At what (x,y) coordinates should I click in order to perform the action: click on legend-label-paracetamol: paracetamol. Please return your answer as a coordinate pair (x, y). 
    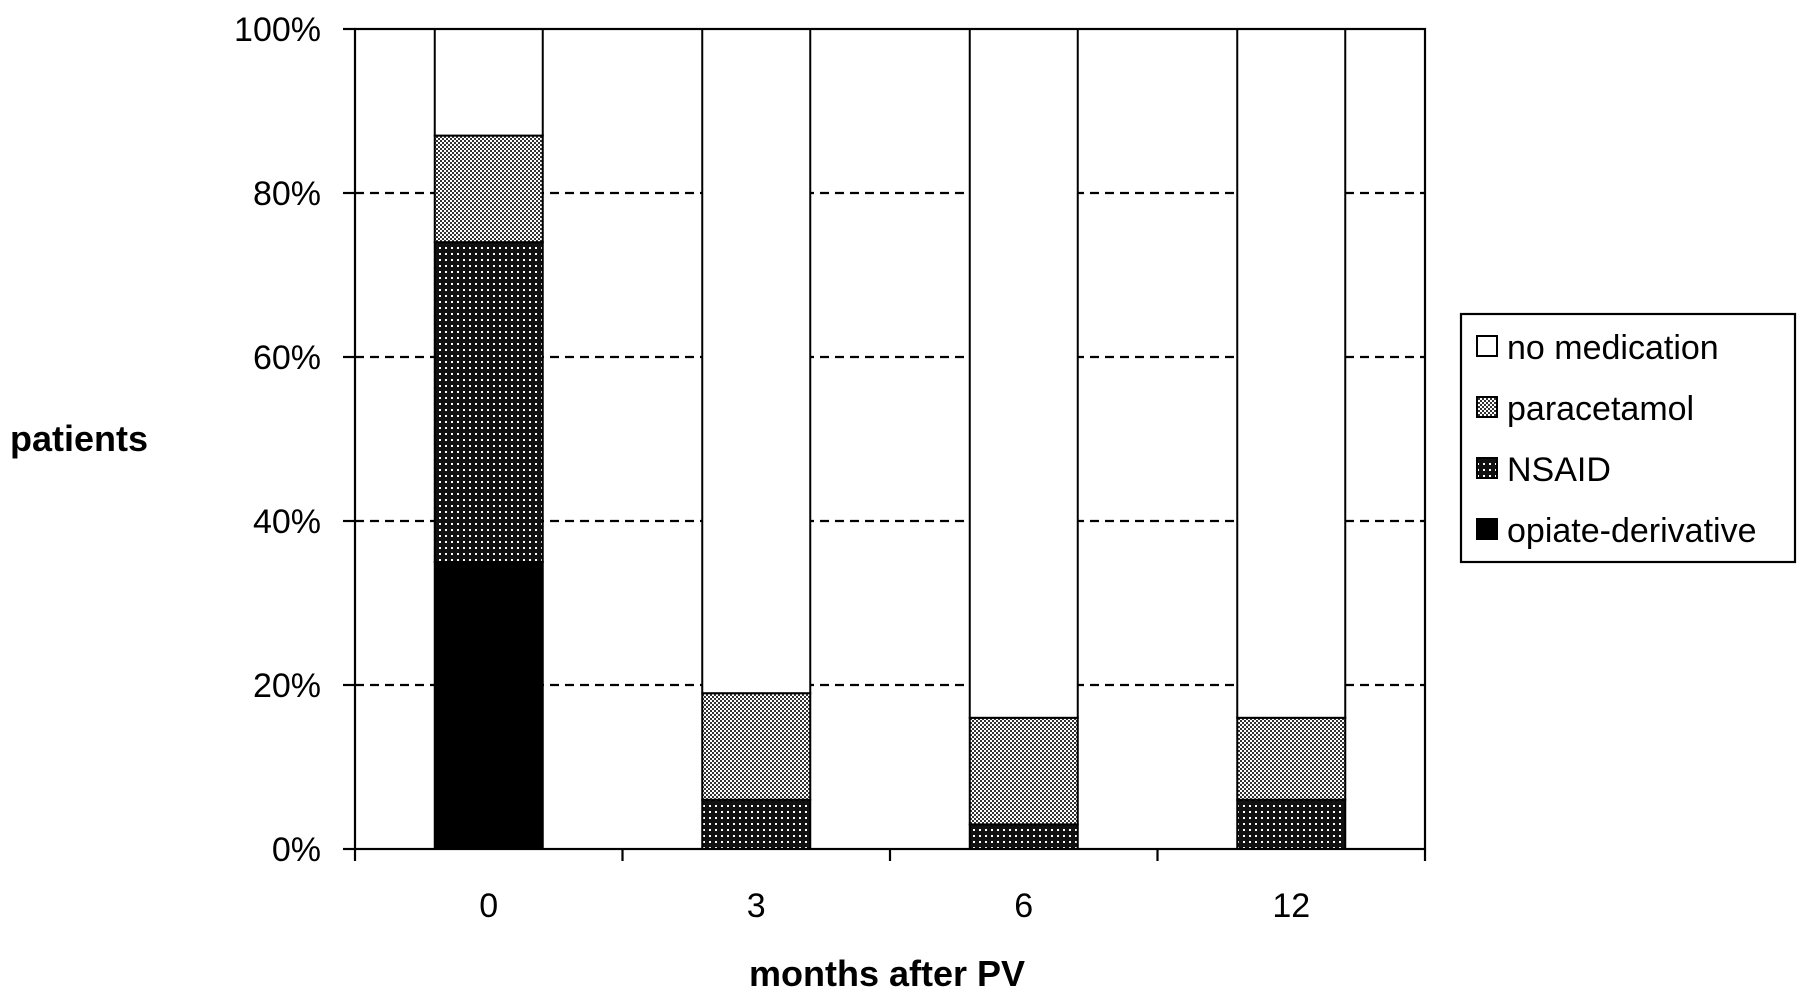
    Looking at the image, I should click on (1600, 409).